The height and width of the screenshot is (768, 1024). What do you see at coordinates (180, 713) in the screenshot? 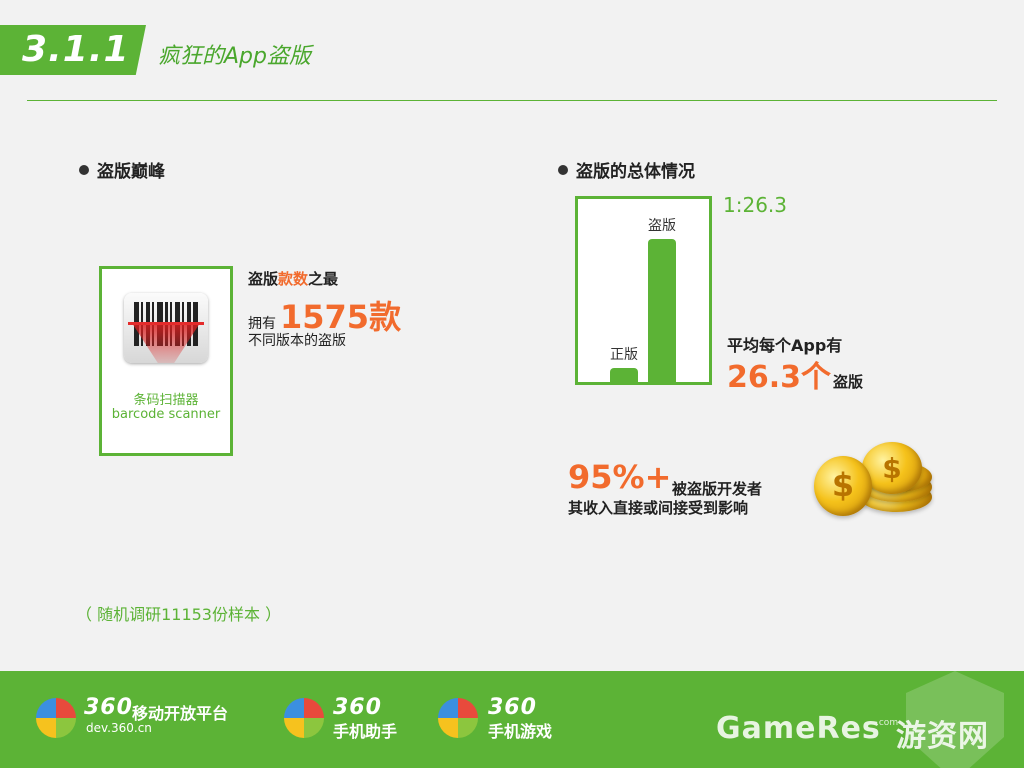
I see `brand-dev-platform: 移动开放平台` at bounding box center [180, 713].